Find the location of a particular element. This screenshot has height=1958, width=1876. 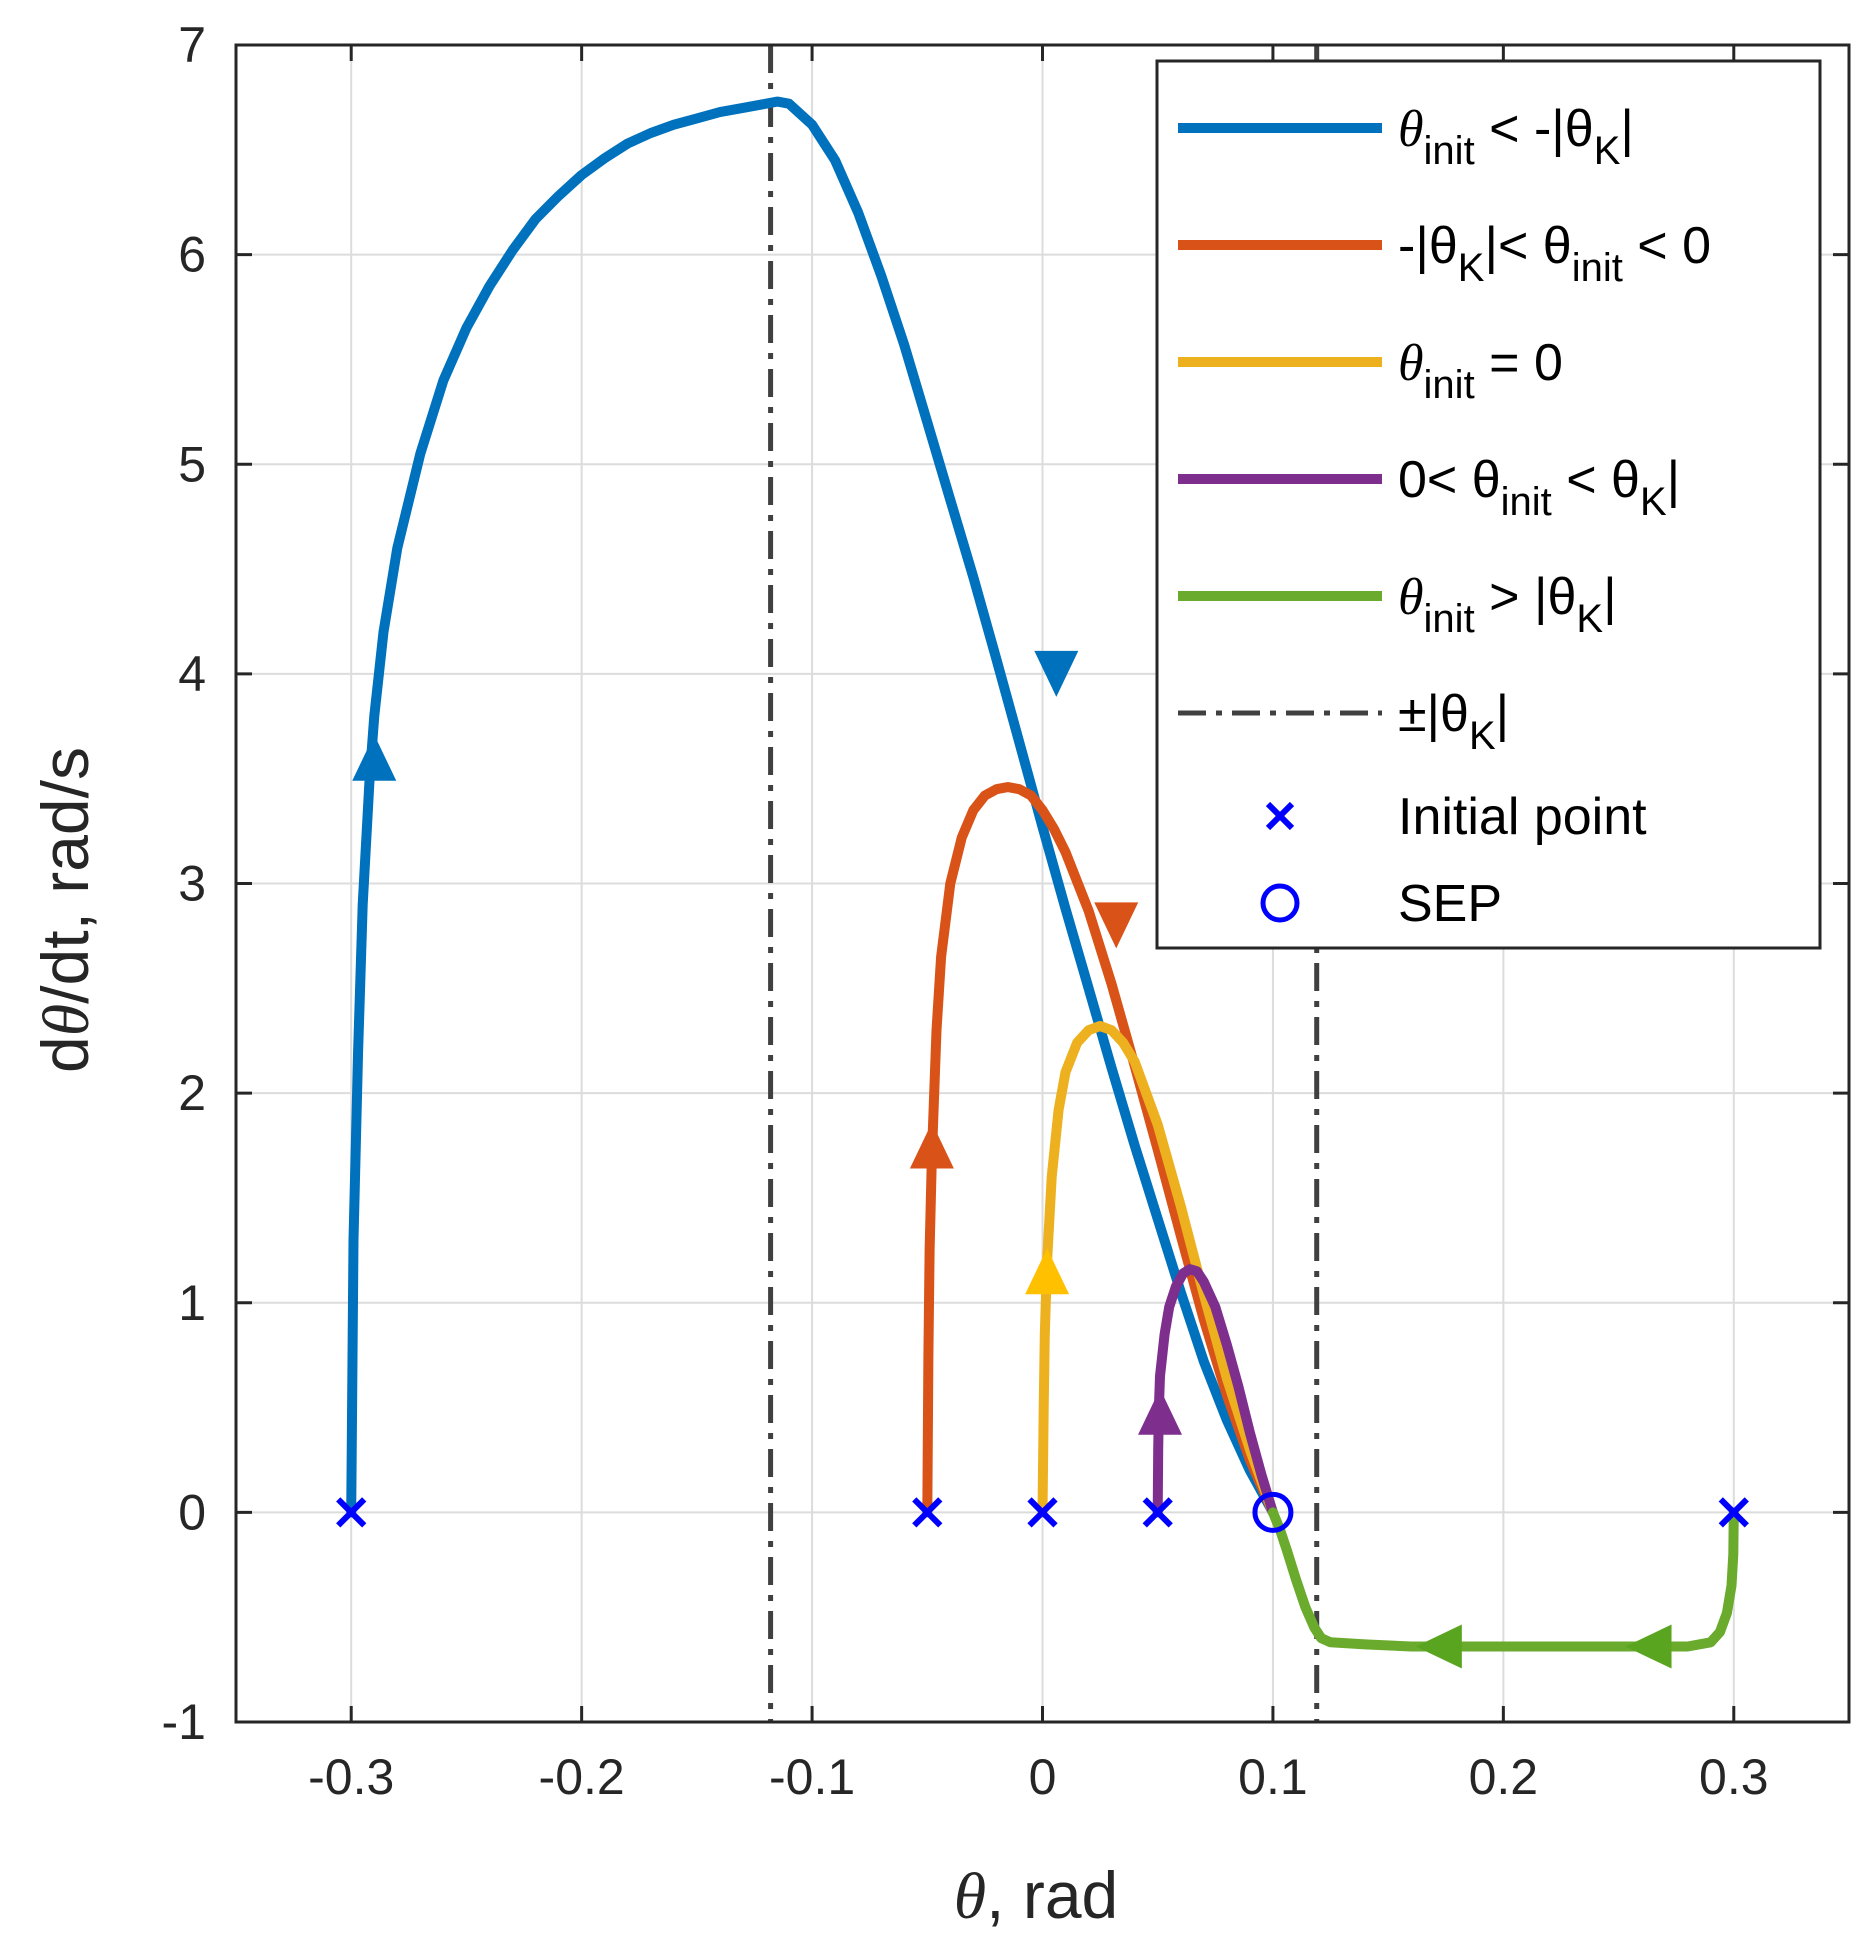

legend-label-yellow: θinit = 0 is located at coordinates (1480, 370).